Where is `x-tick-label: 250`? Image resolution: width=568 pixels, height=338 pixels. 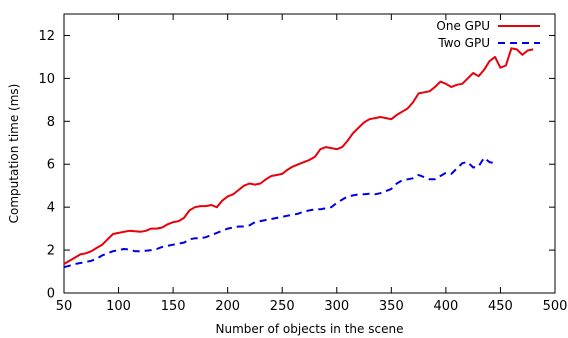 x-tick-label: 250 is located at coordinates (282, 306).